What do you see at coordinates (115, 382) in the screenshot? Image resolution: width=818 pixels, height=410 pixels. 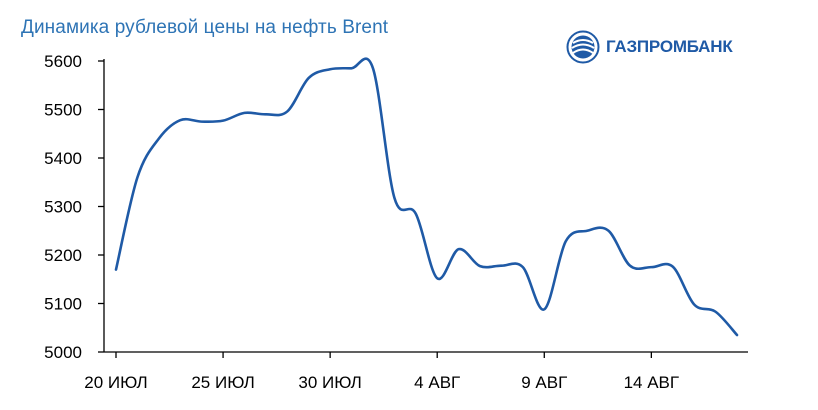 I see `x-tick-label: 20 ИЮЛ` at bounding box center [115, 382].